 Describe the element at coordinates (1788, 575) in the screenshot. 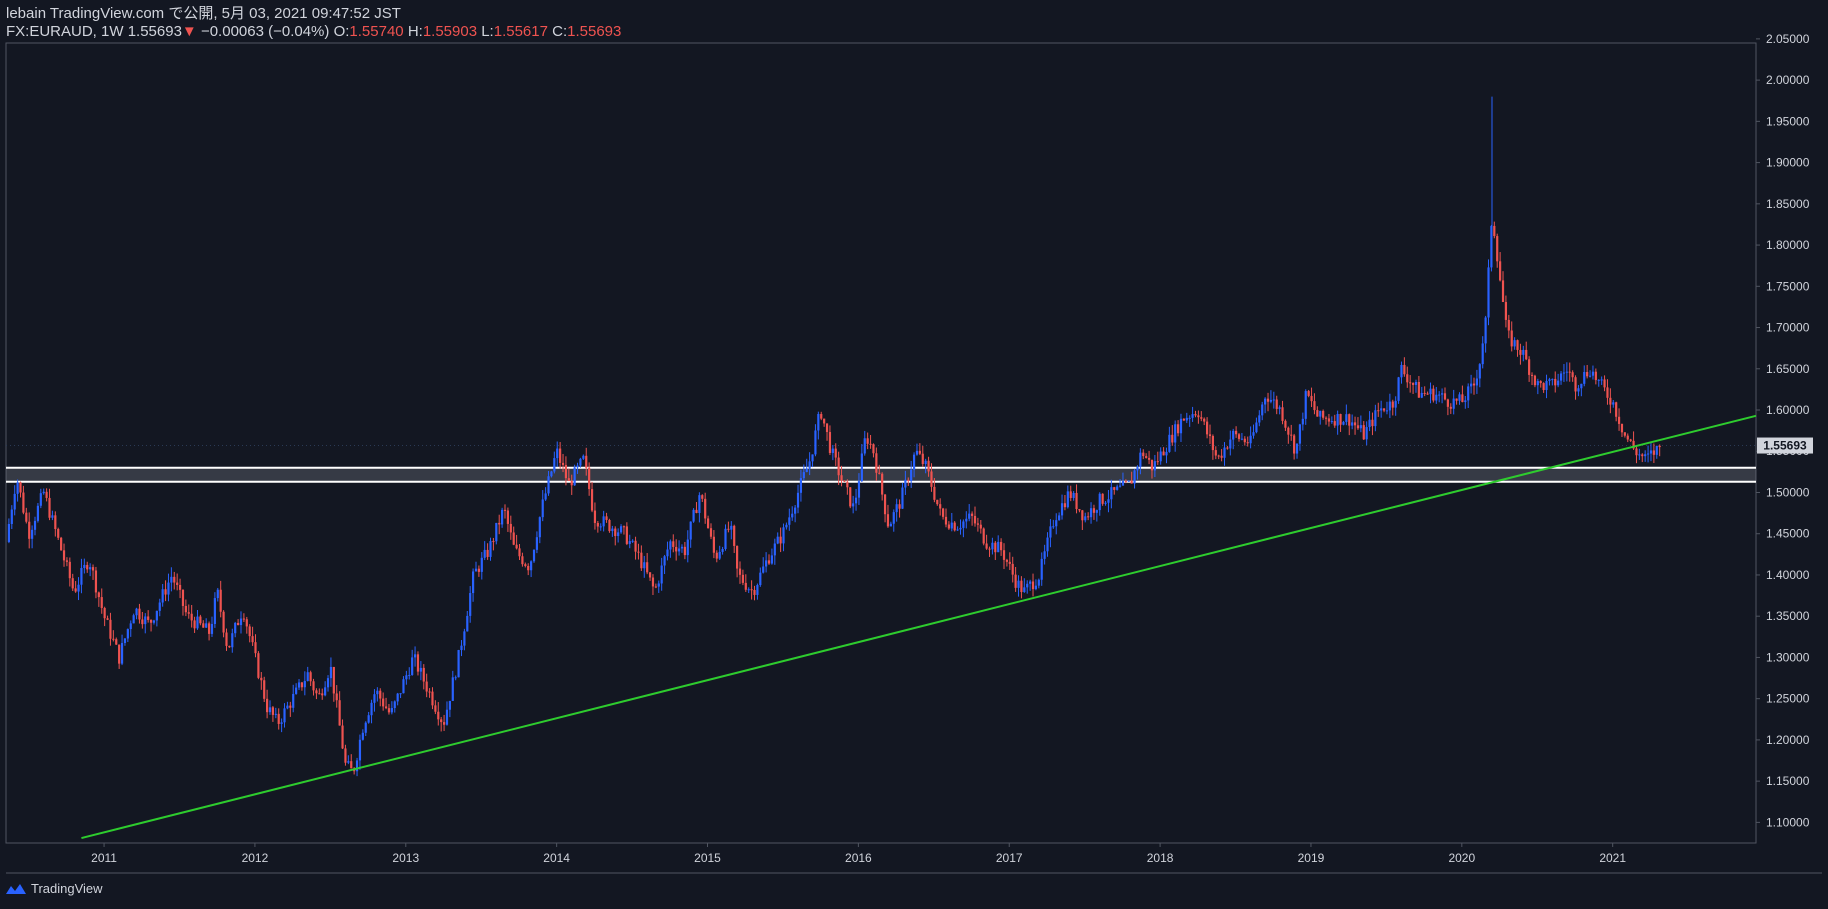

I see `y-tick-label: 1.40000` at that location.